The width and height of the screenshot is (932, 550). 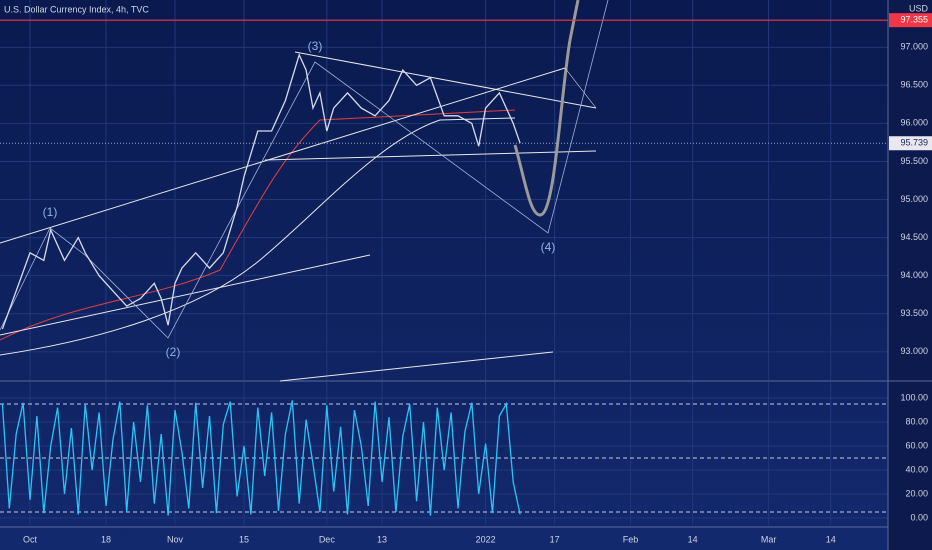 What do you see at coordinates (631, 539) in the screenshot?
I see `x-tick-label: Feb` at bounding box center [631, 539].